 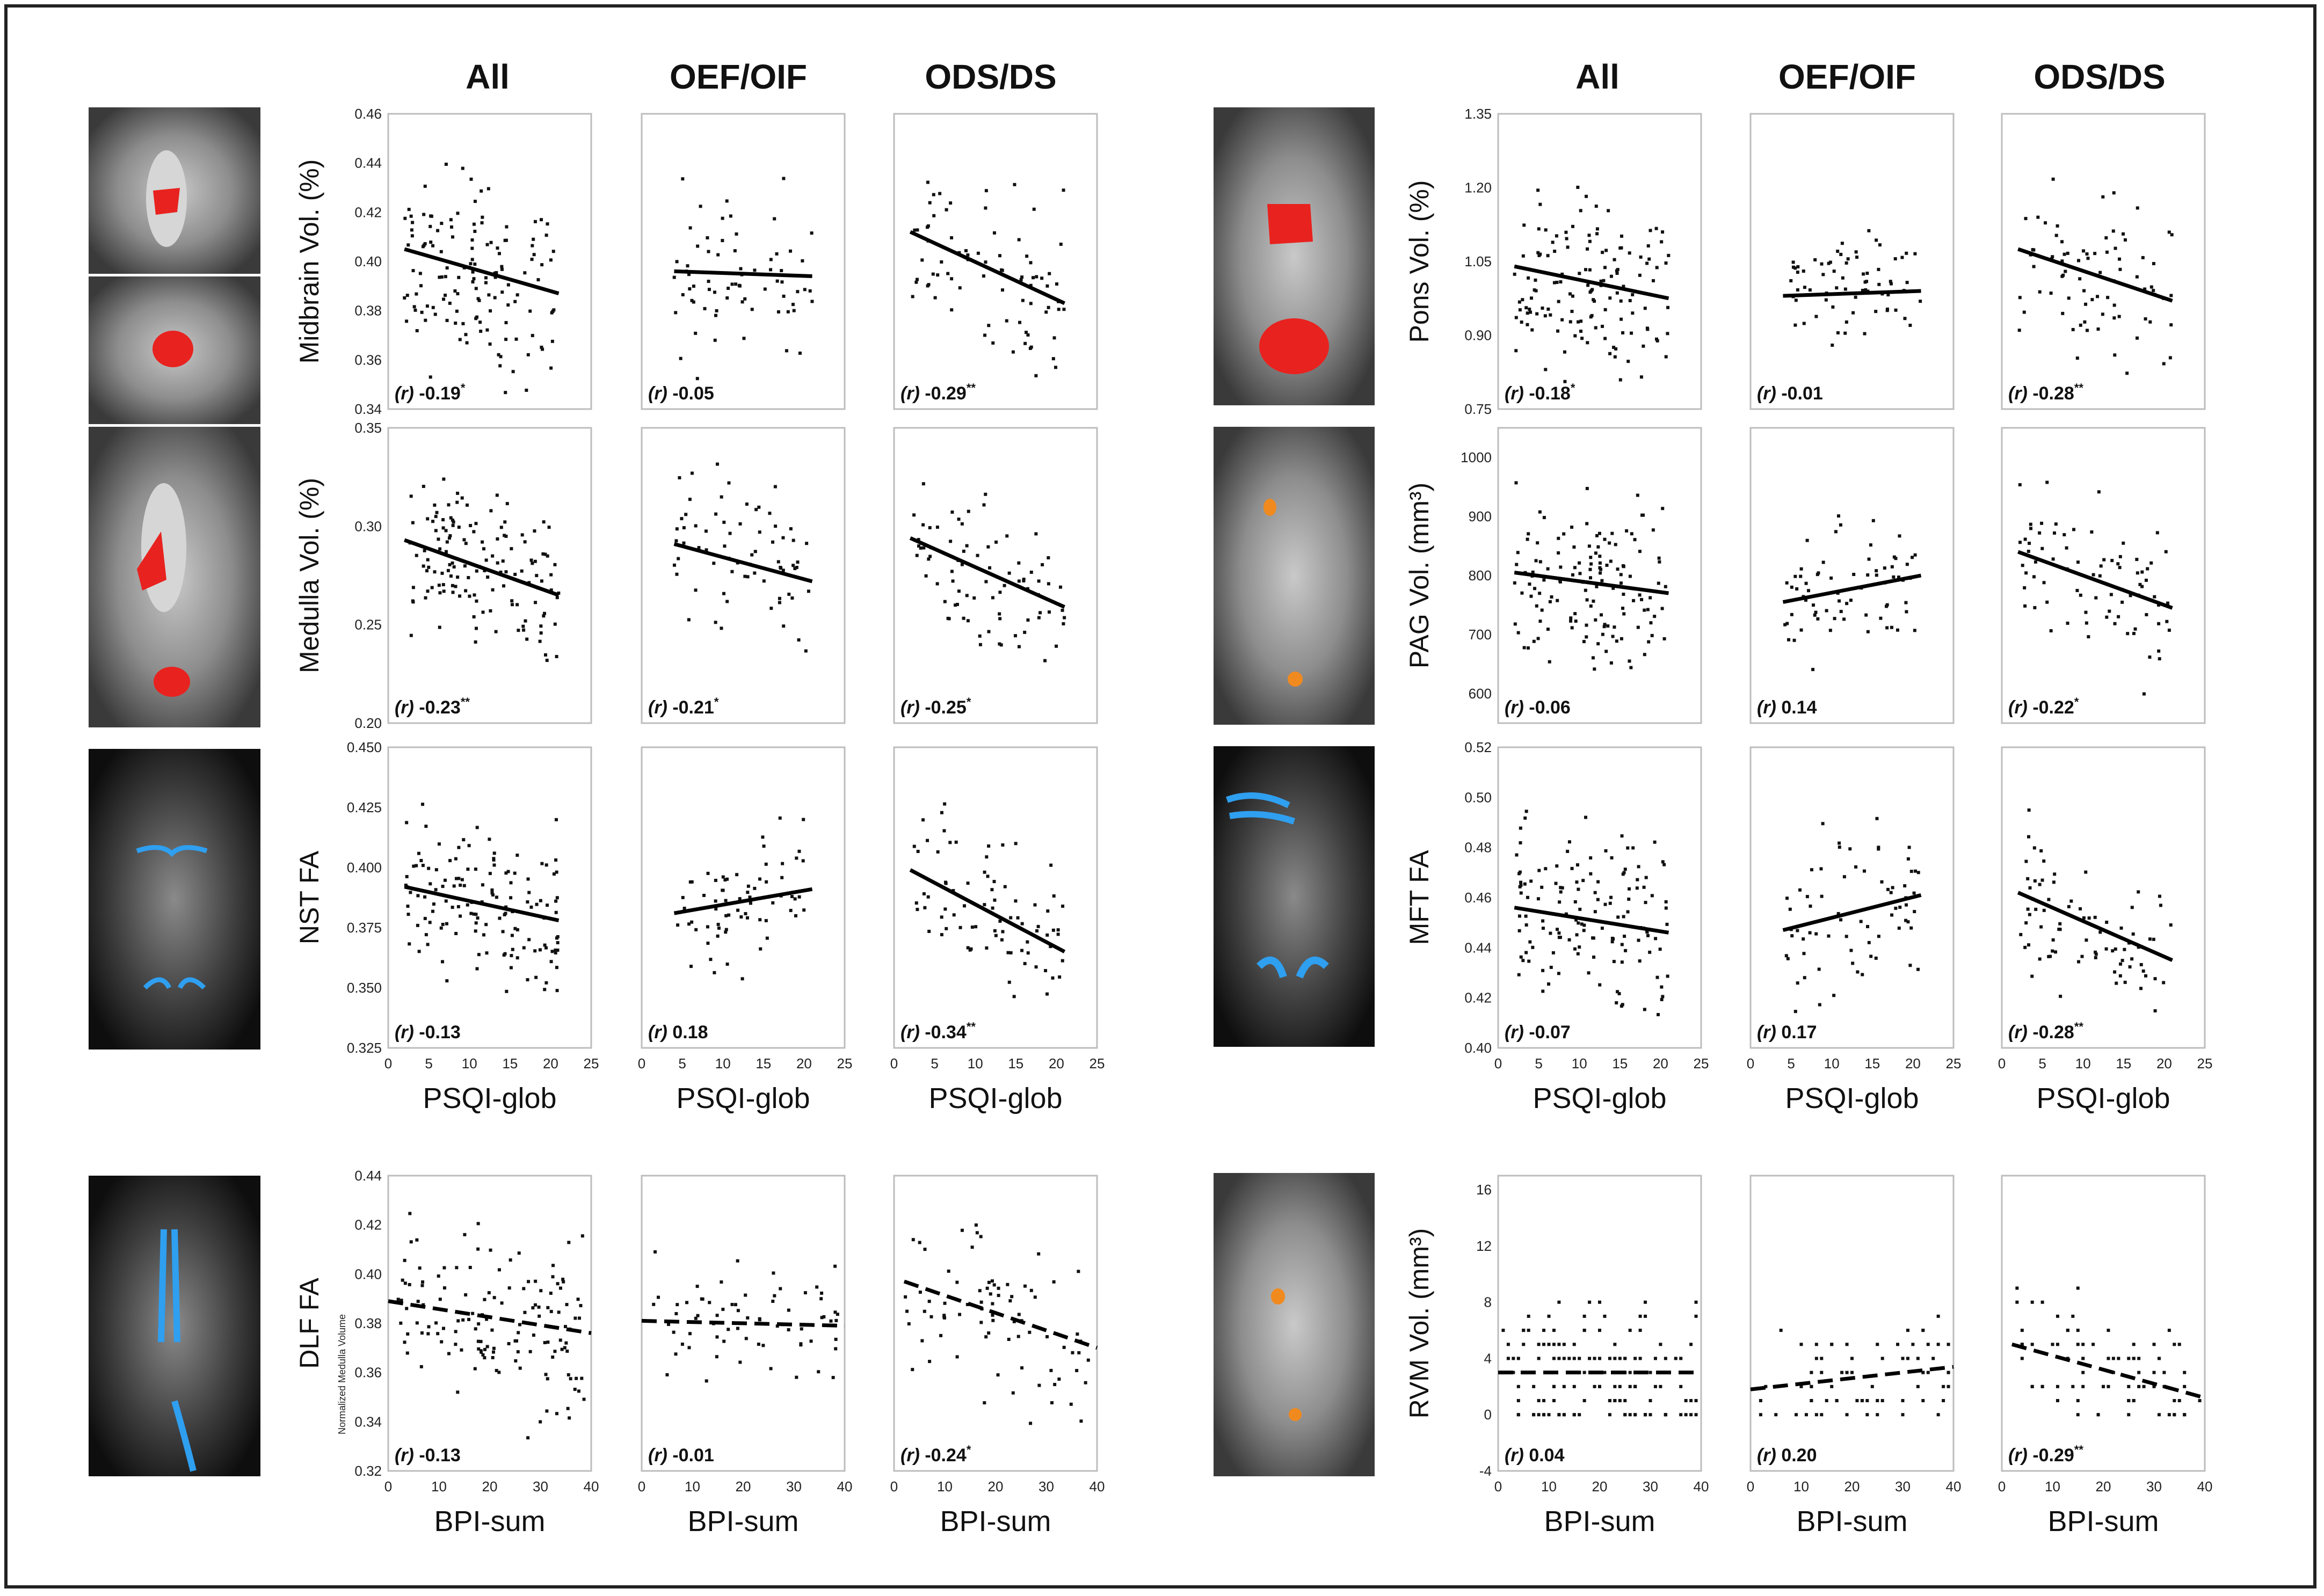 I want to click on x-axis-label: BPI-sum, so click(x=996, y=1521).